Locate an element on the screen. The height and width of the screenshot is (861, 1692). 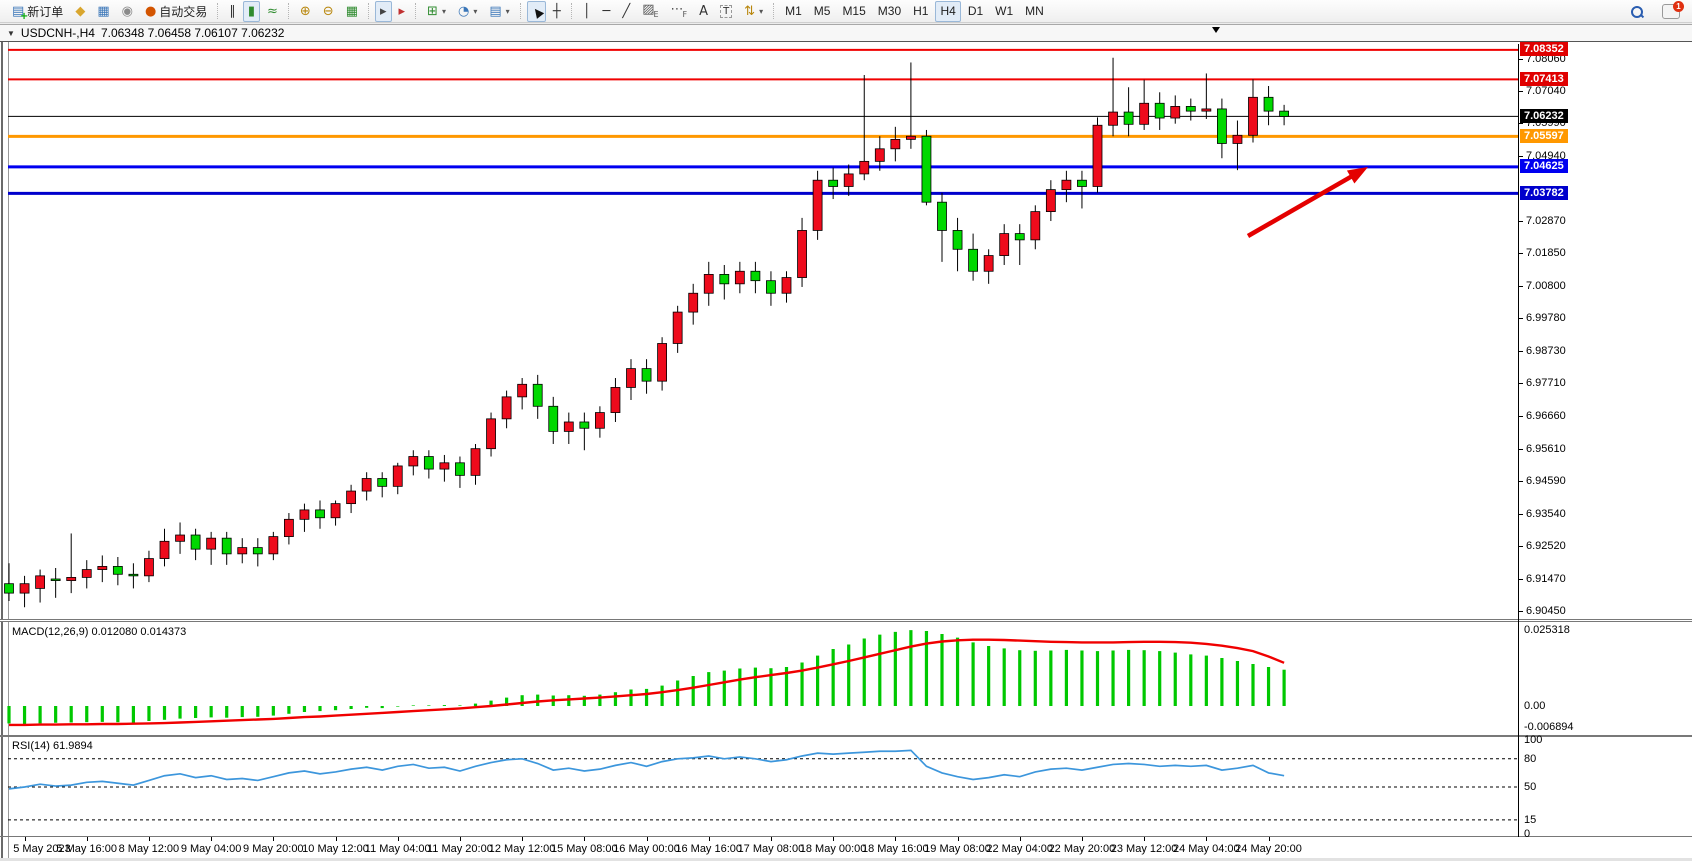
zoom-out-button: ⊖ is located at coordinates (328, 11).